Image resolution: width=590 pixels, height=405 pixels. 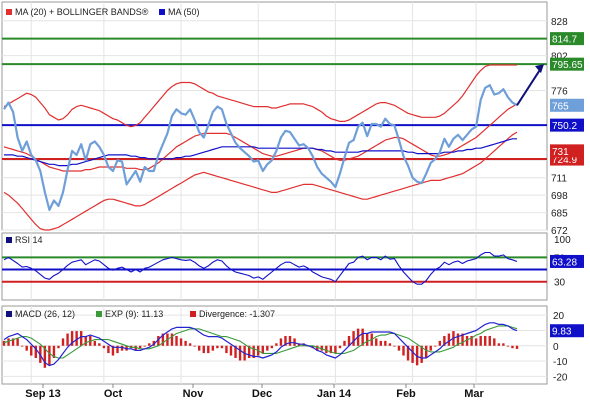 I want to click on price-value-tag-0-box, so click(x=567, y=105).